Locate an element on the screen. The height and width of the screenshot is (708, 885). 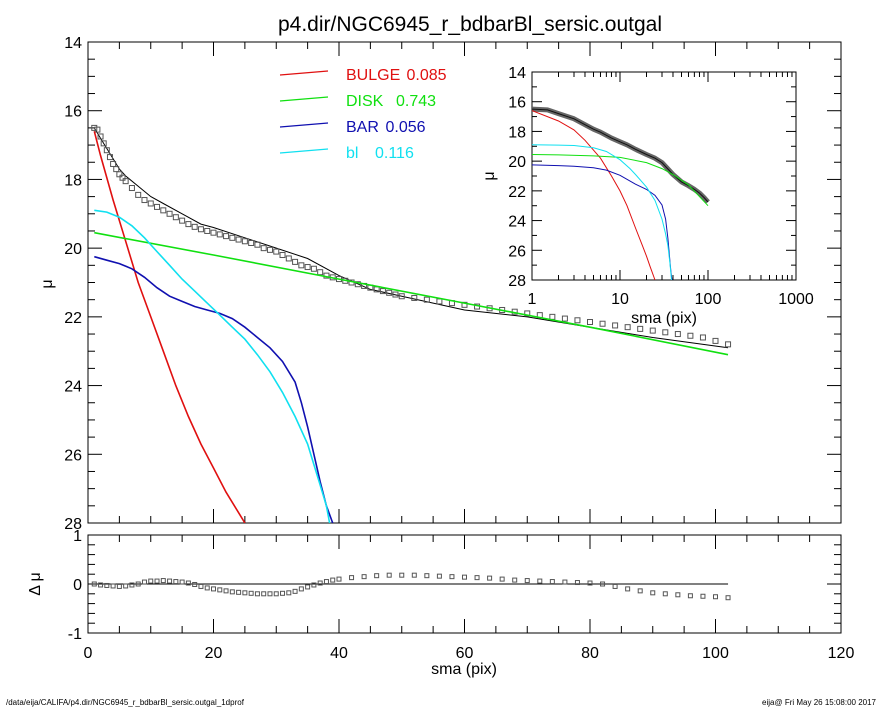
inset-series-clip is located at coordinates (621, 193).